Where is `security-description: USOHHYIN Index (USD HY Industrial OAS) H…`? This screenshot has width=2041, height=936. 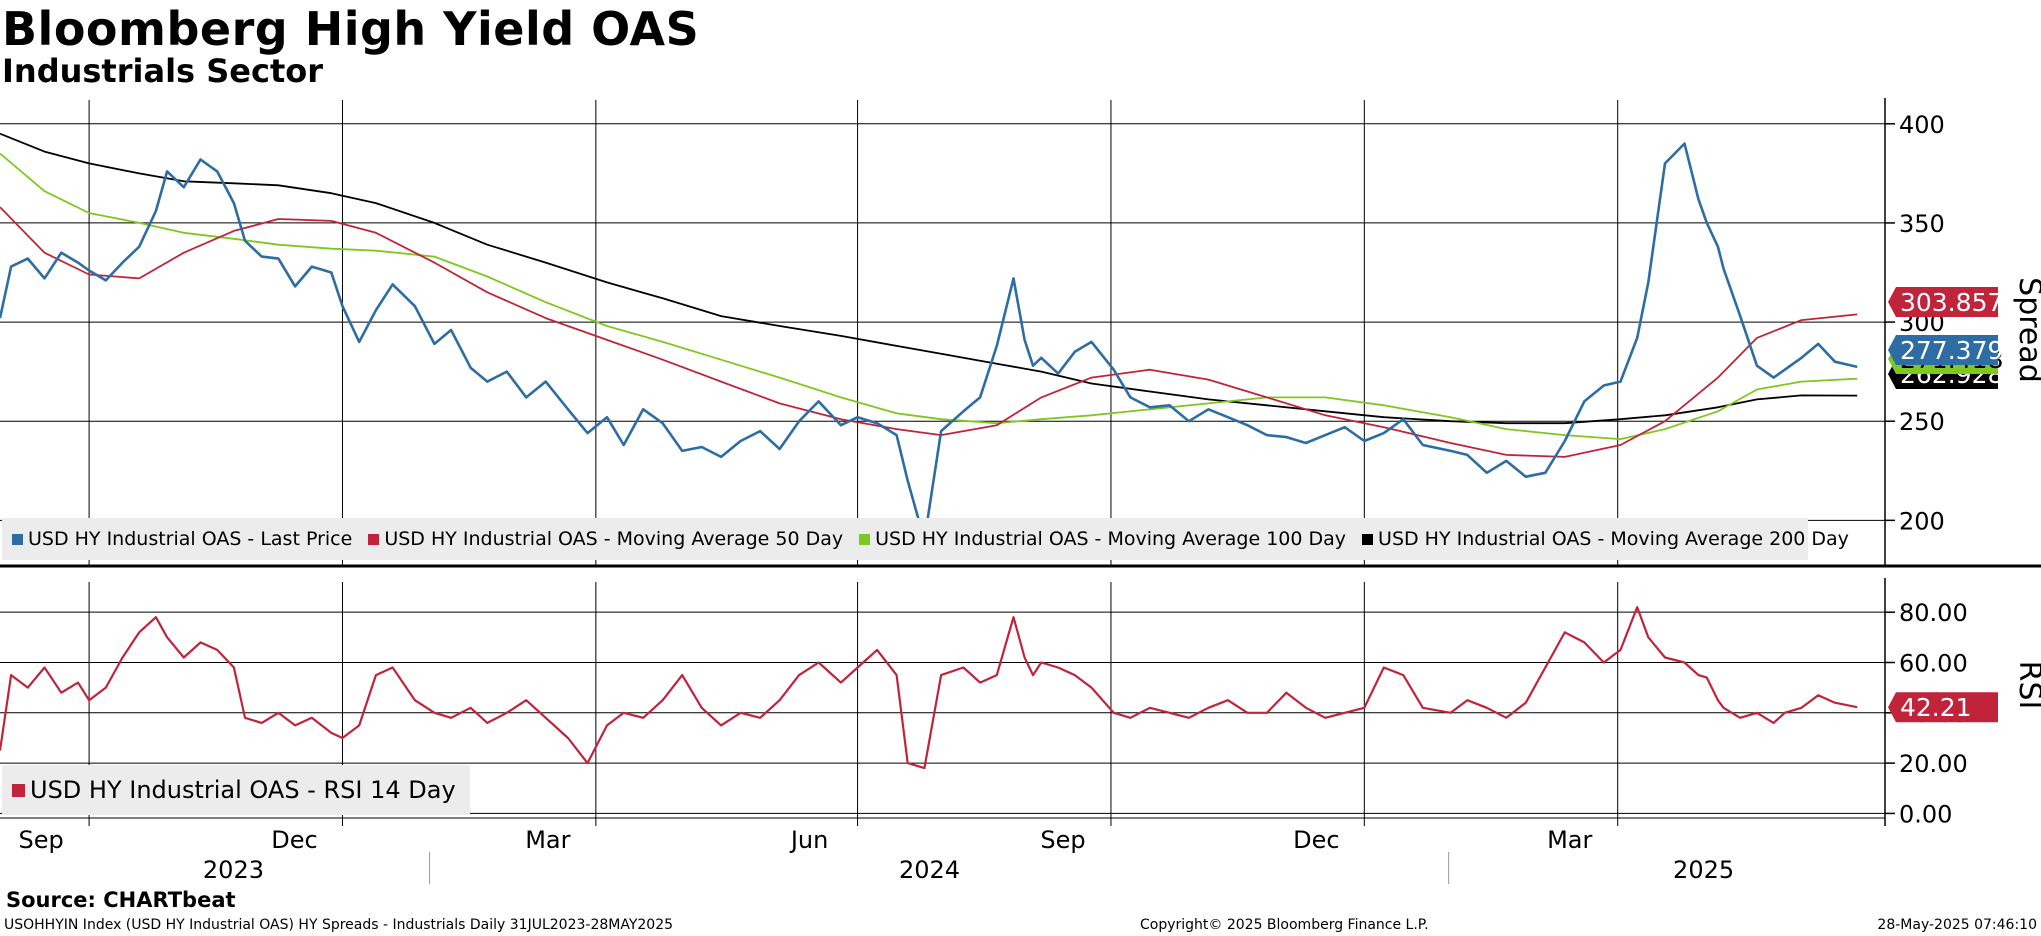 security-description: USOHHYIN Index (USD HY Industrial OAS) H… is located at coordinates (339, 925).